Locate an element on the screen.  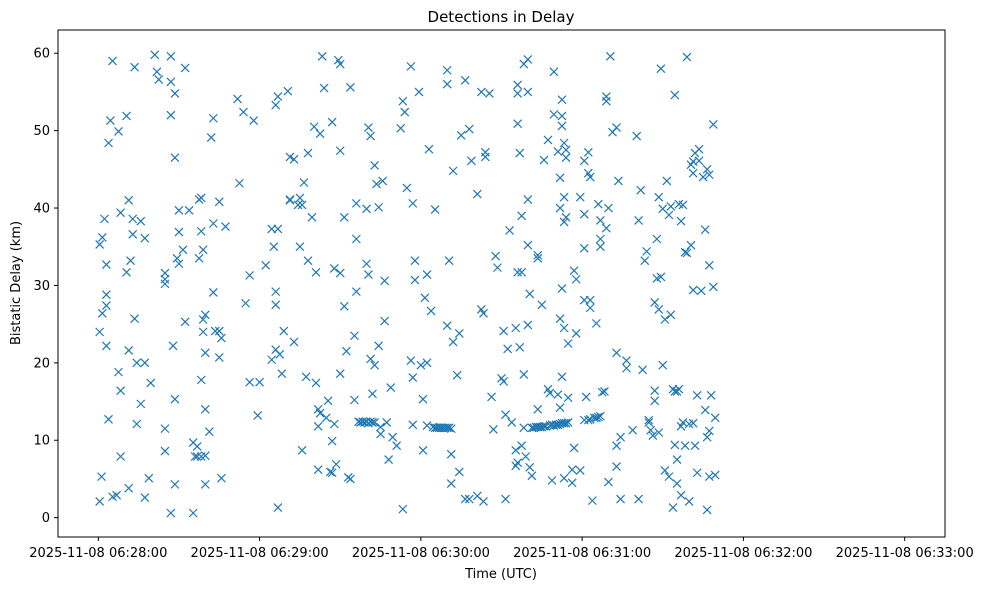
x-tick-label: 2025-11-08 06:28:00 is located at coordinates (98, 553).